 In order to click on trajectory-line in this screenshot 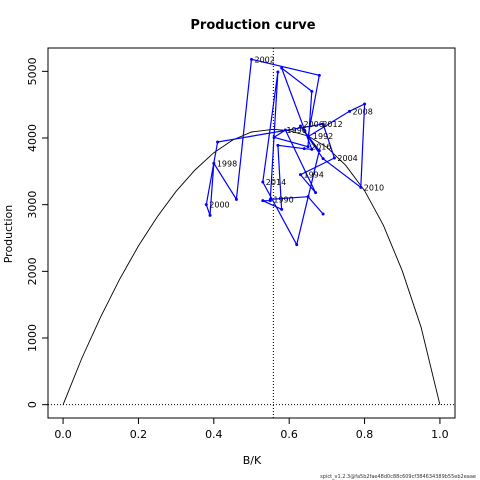, I will do `click(285, 152)`.